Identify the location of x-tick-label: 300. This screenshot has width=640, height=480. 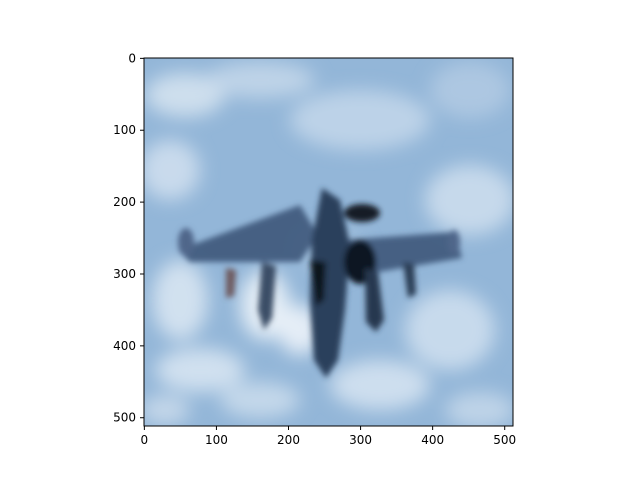
(360, 440).